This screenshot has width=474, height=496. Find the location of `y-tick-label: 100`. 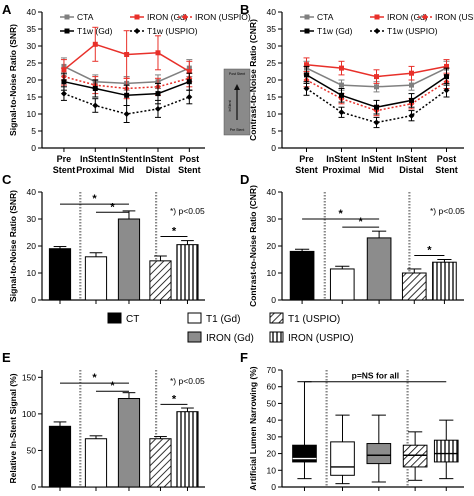

y-tick-label: 100 is located at coordinates (29, 414).